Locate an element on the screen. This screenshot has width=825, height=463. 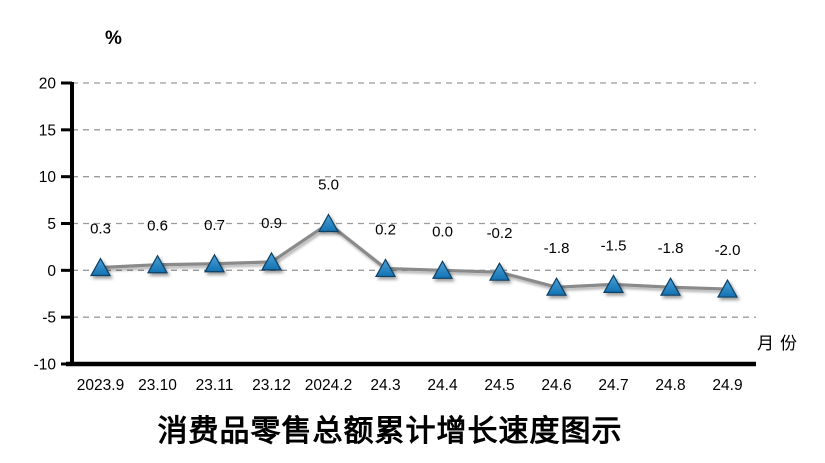
x-category-label: 2023.9 is located at coordinates (100, 385).